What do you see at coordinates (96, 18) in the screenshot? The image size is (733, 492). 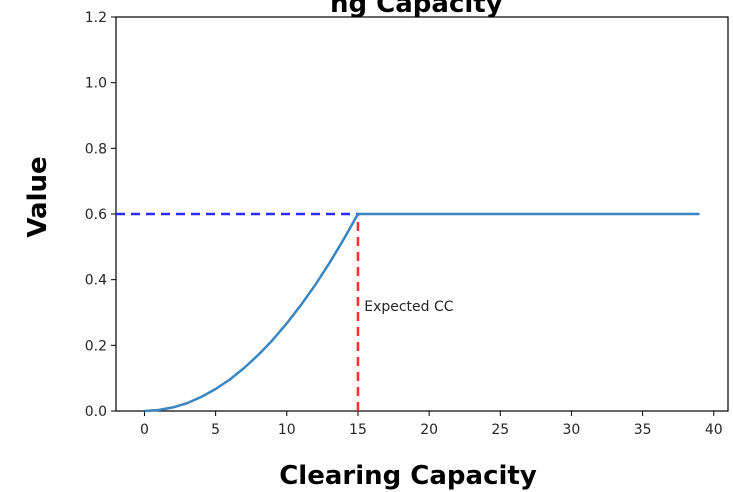 I see `y-tick-label: 1.2` at bounding box center [96, 18].